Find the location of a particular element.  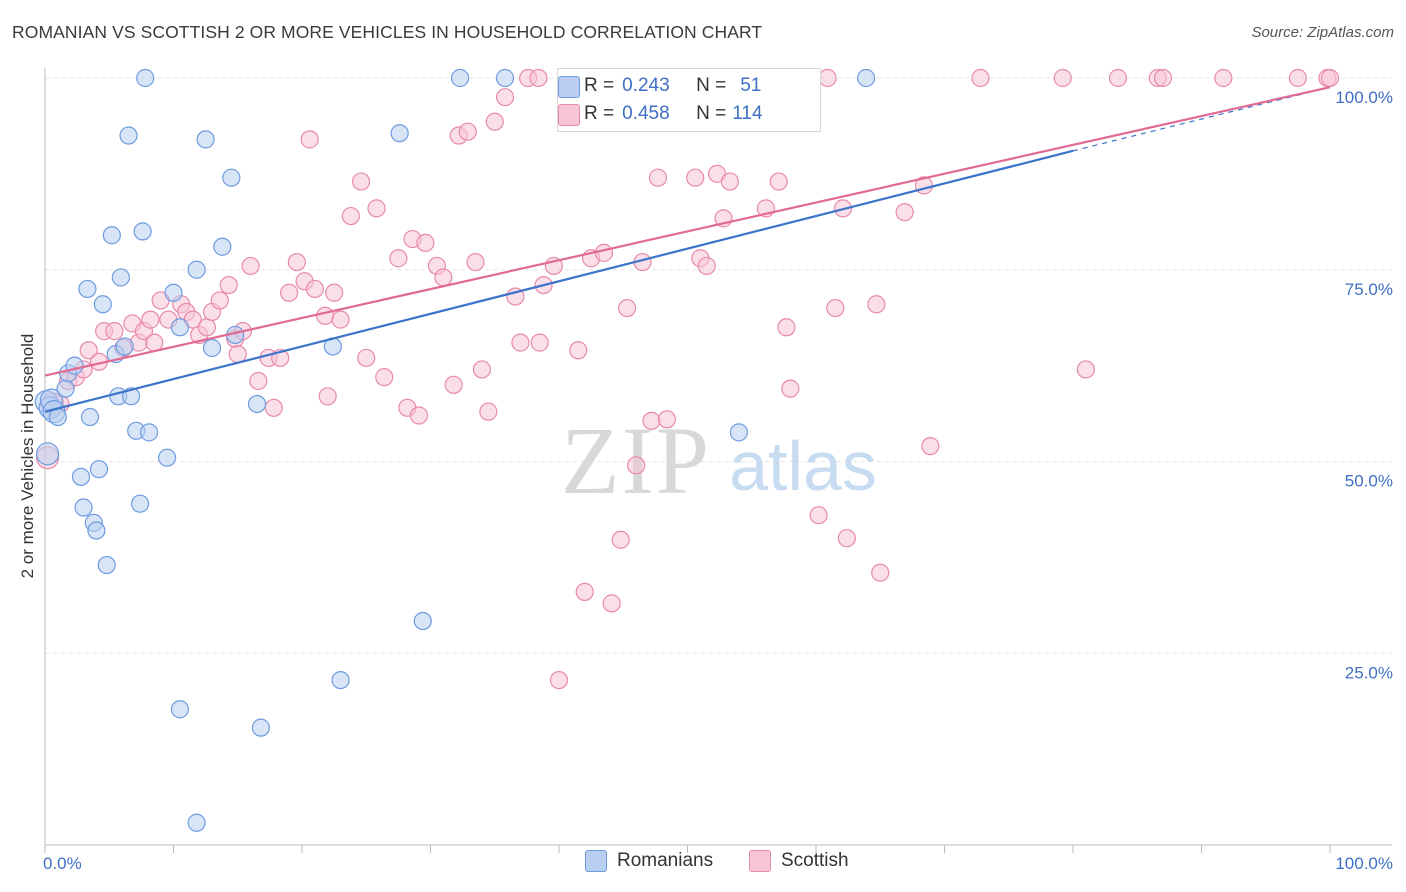

legend-n-value: 51 is located at coordinates (751, 85).